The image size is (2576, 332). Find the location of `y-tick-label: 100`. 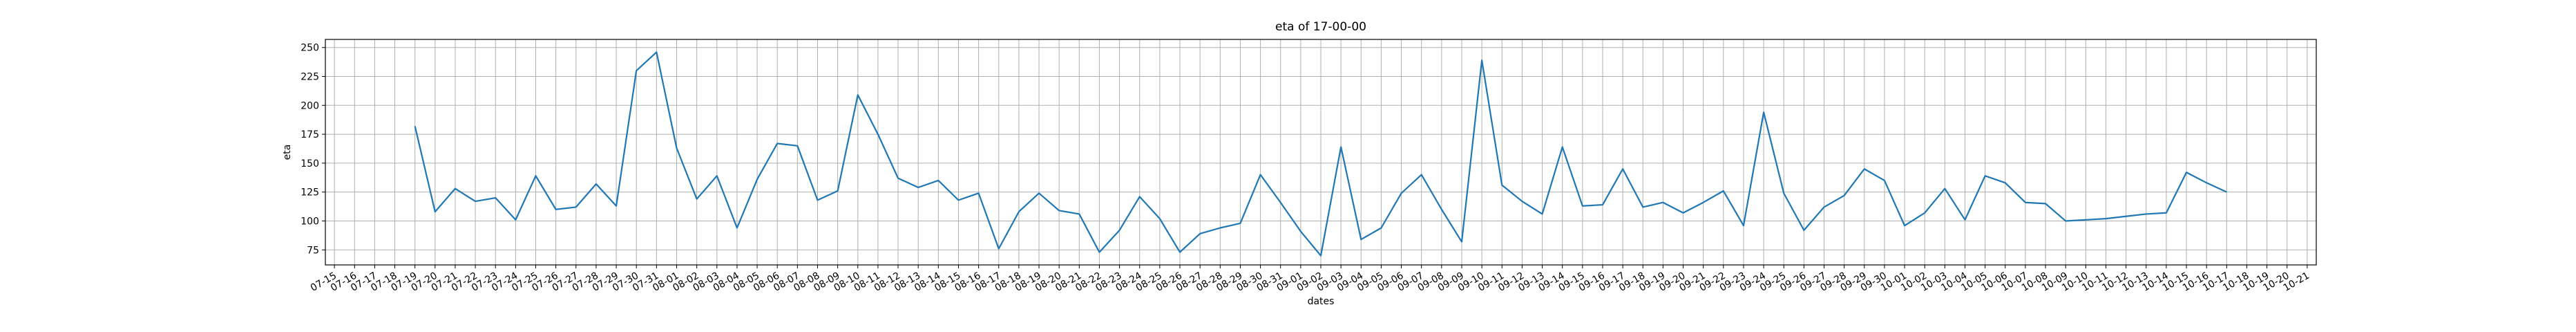

y-tick-label: 100 is located at coordinates (309, 221).